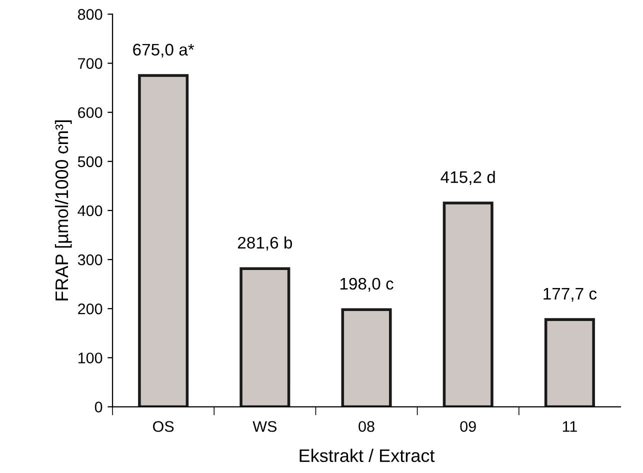  I want to click on x-tick-label: WS, so click(264, 426).